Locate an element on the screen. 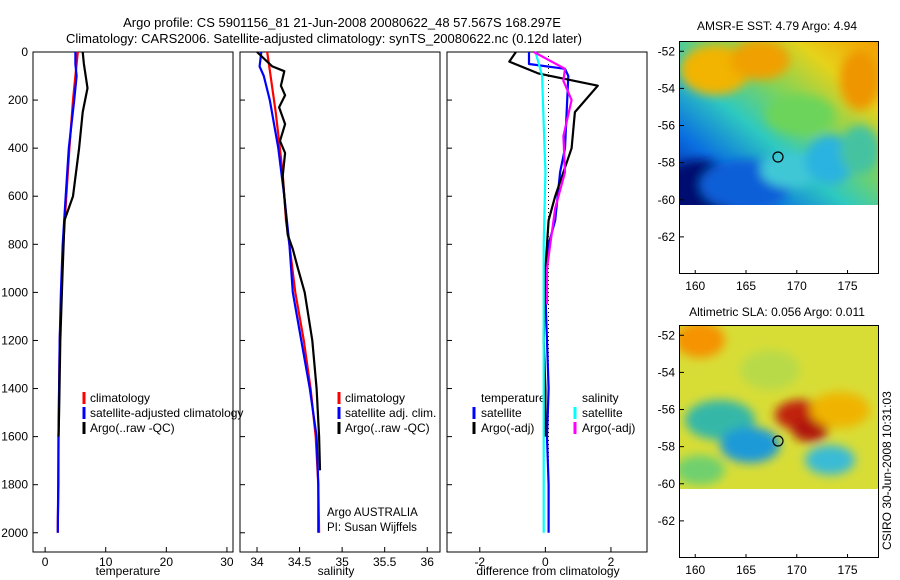 Image resolution: width=900 pixels, height=580 pixels. salinity-xtick-label: 35.5 is located at coordinates (385, 562).